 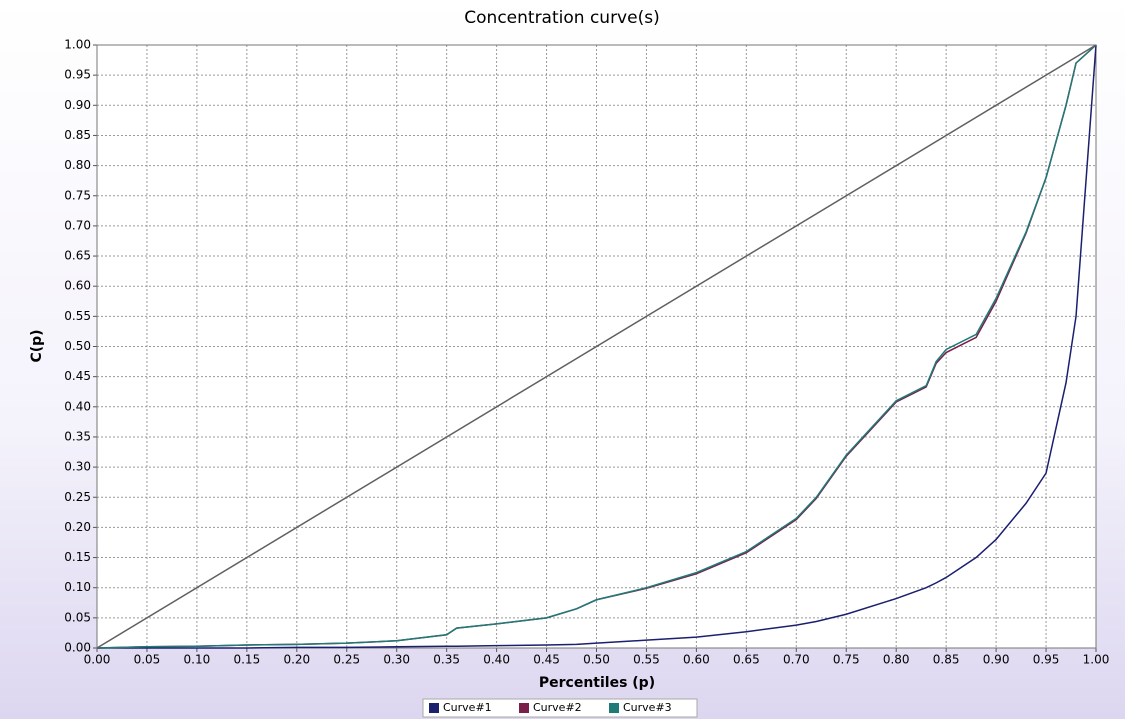 I want to click on legend-label: Curve#1, so click(x=467, y=707).